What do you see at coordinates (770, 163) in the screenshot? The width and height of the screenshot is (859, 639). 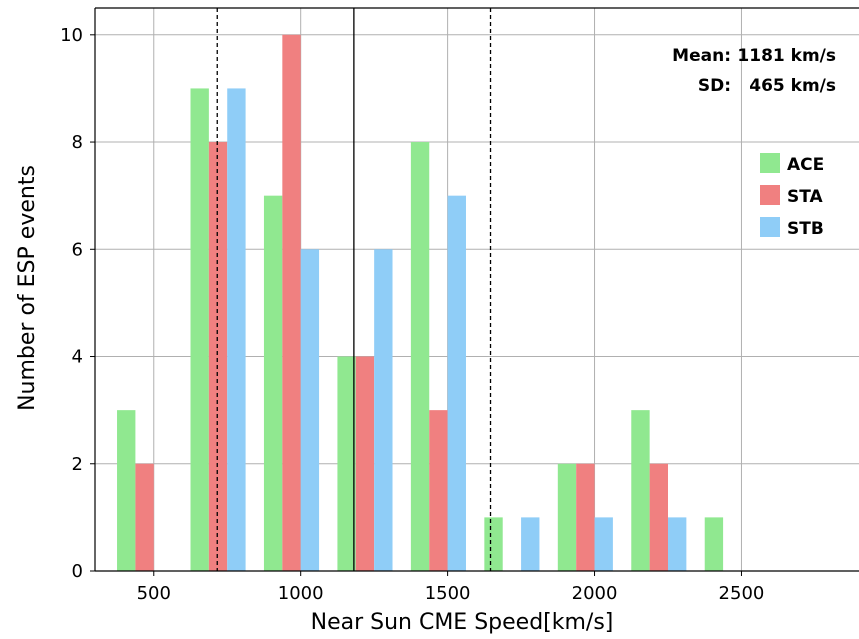 I see `legend-swatch-ace` at bounding box center [770, 163].